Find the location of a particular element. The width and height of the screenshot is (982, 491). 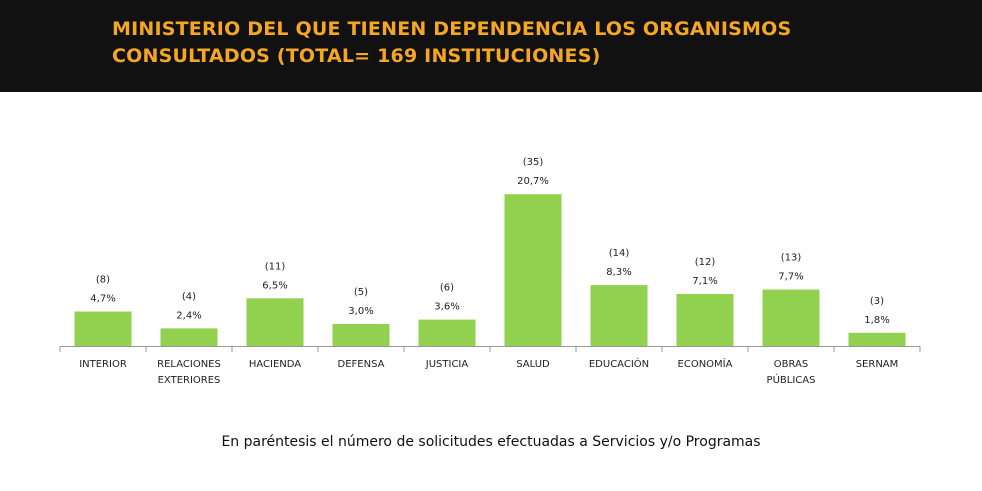

category-label: RELACIONES is located at coordinates (189, 364).